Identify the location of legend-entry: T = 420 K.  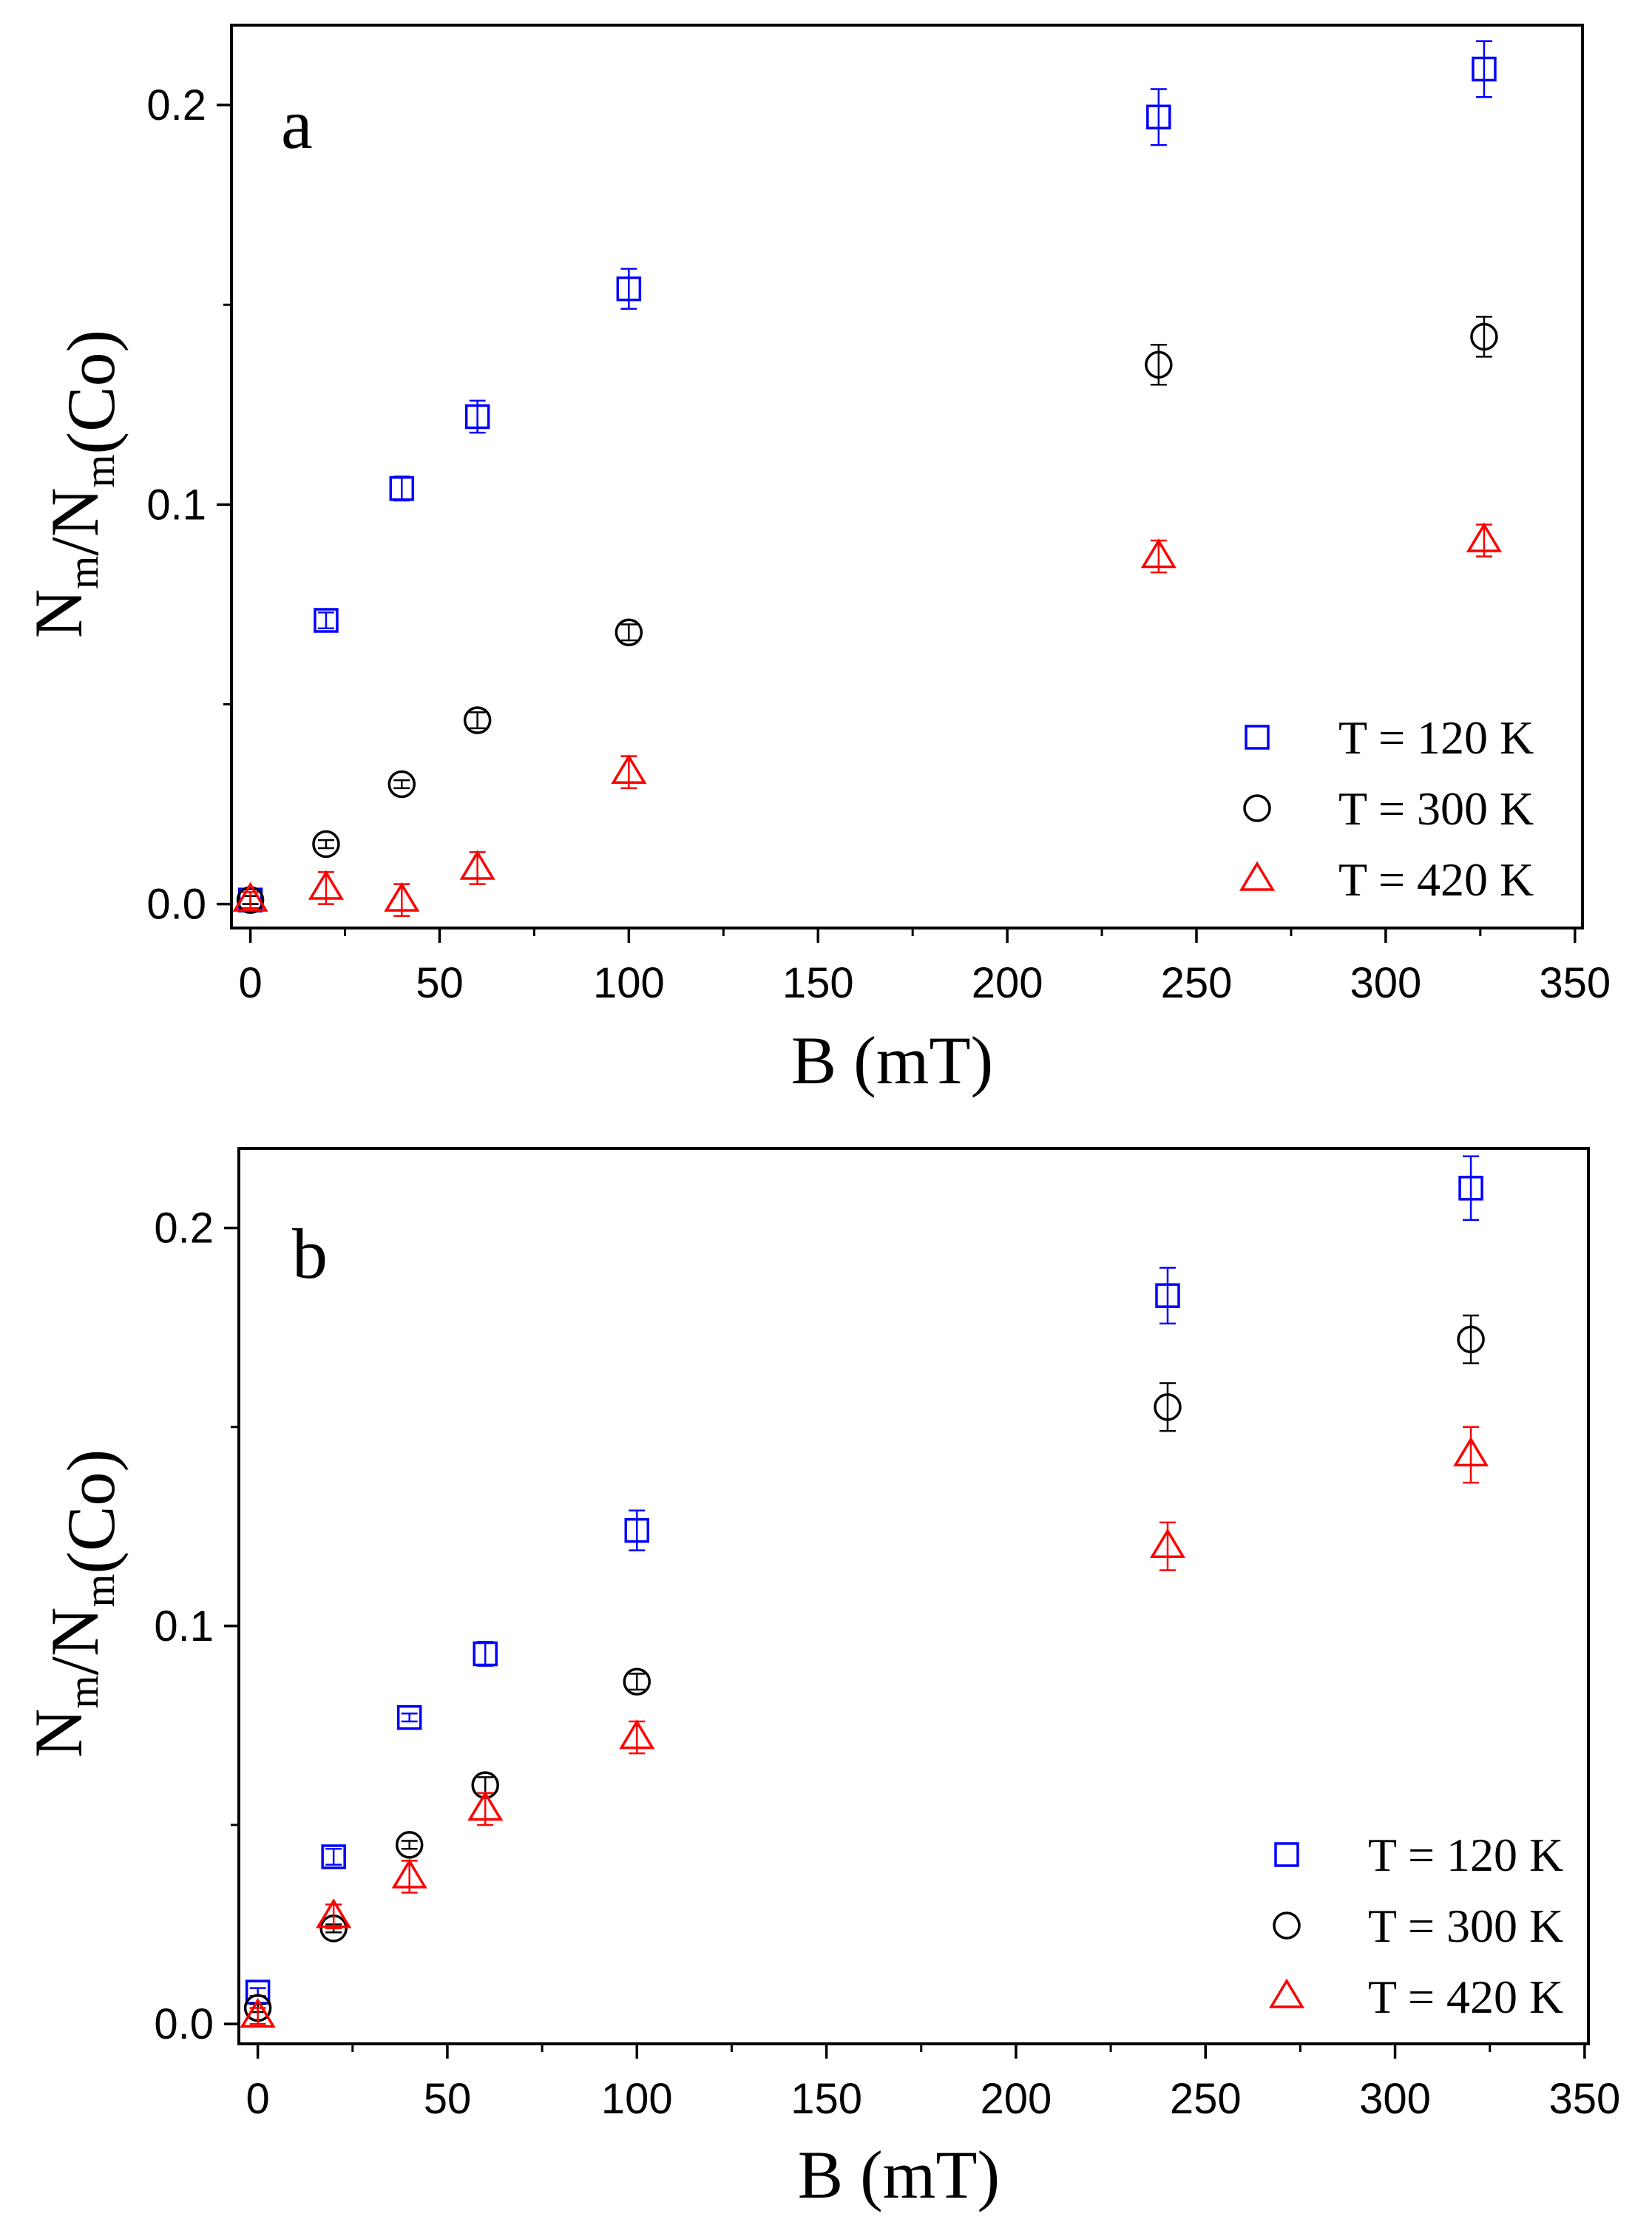
(1415, 1997).